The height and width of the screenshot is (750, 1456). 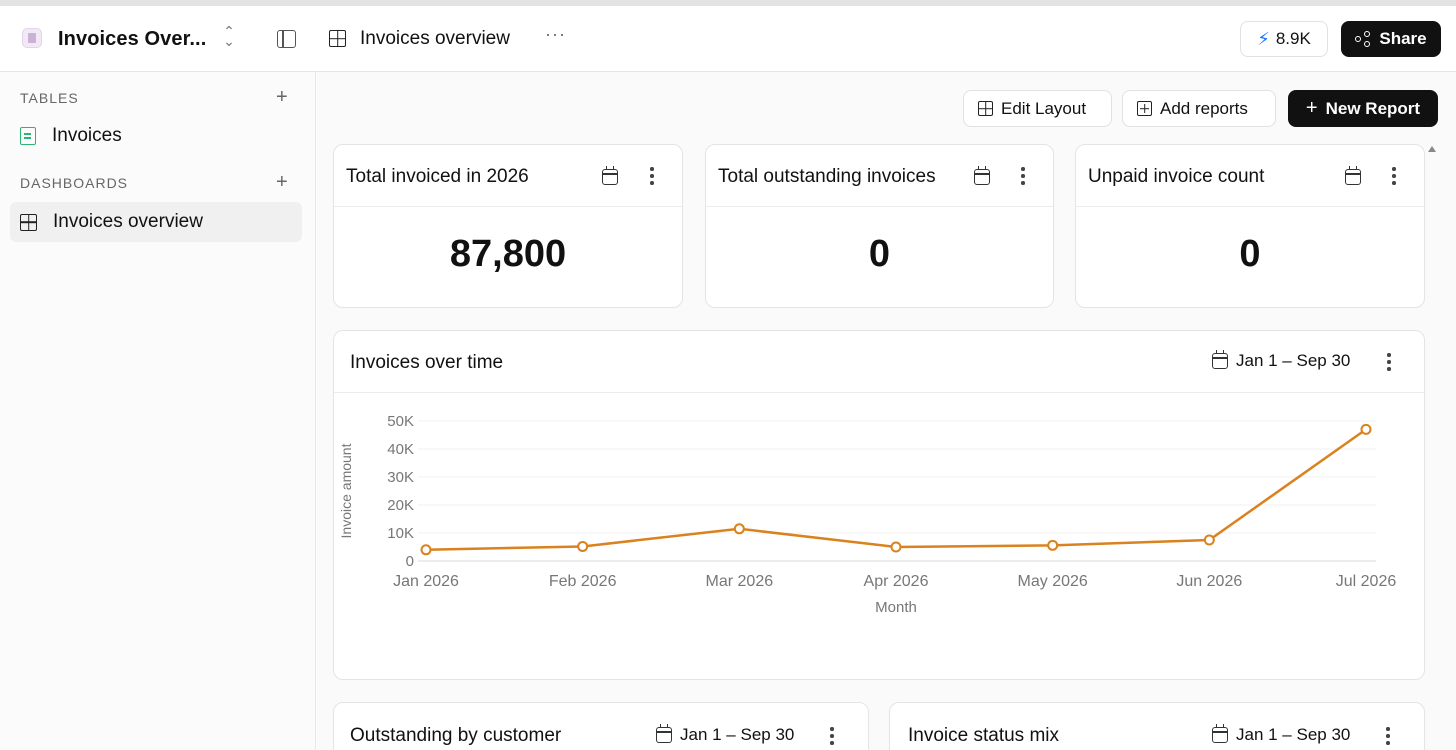 What do you see at coordinates (1053, 581) in the screenshot?
I see `x-tick-label: May 2026` at bounding box center [1053, 581].